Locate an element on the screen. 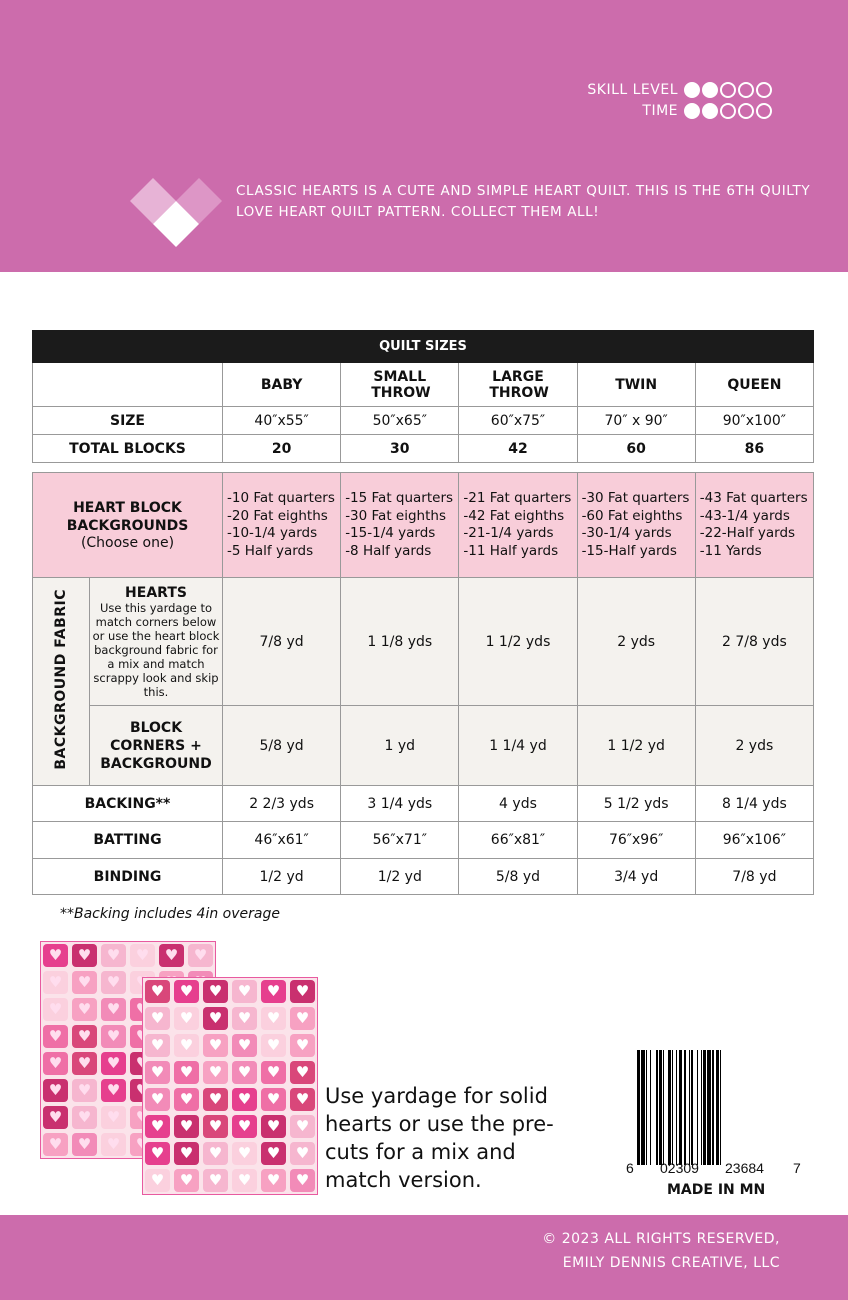  time-dots is located at coordinates (728, 111).